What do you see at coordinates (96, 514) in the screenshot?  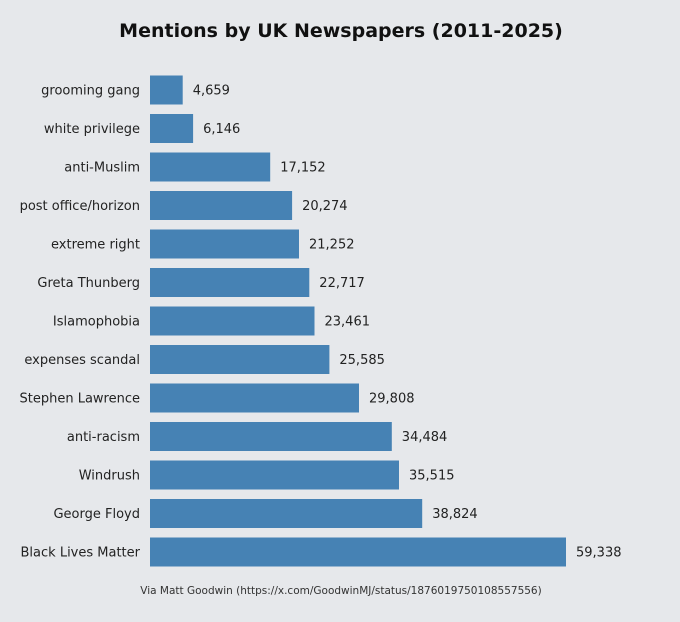 I see `category-label-11: George Floyd` at bounding box center [96, 514].